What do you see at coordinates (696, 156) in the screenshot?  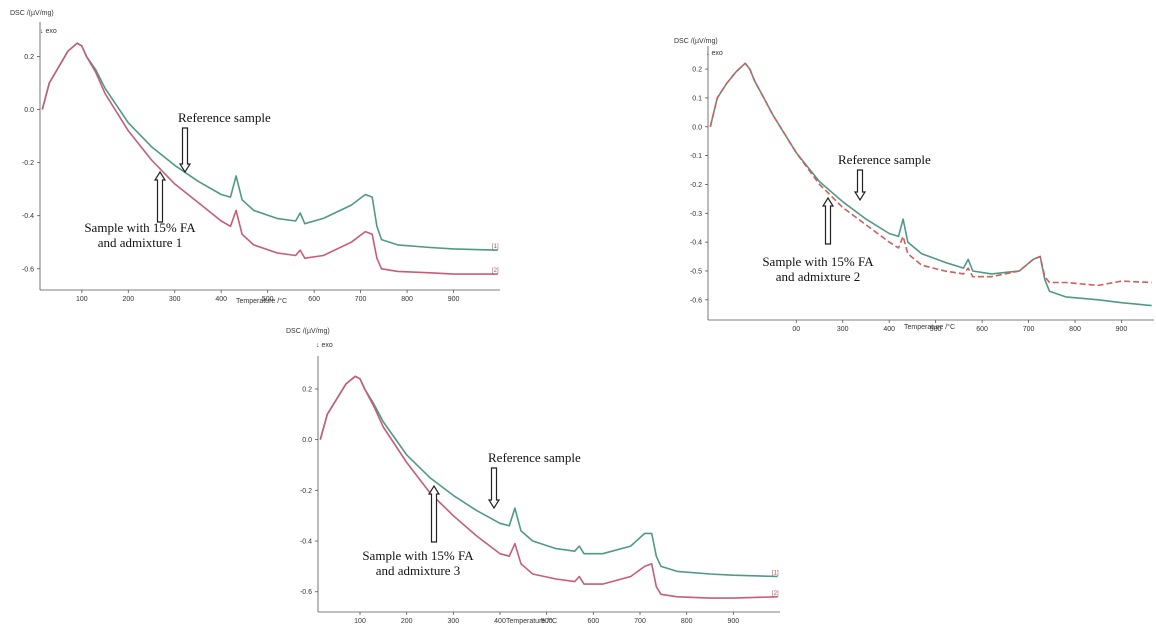 I see `y-tick-label: -0.1` at bounding box center [696, 156].